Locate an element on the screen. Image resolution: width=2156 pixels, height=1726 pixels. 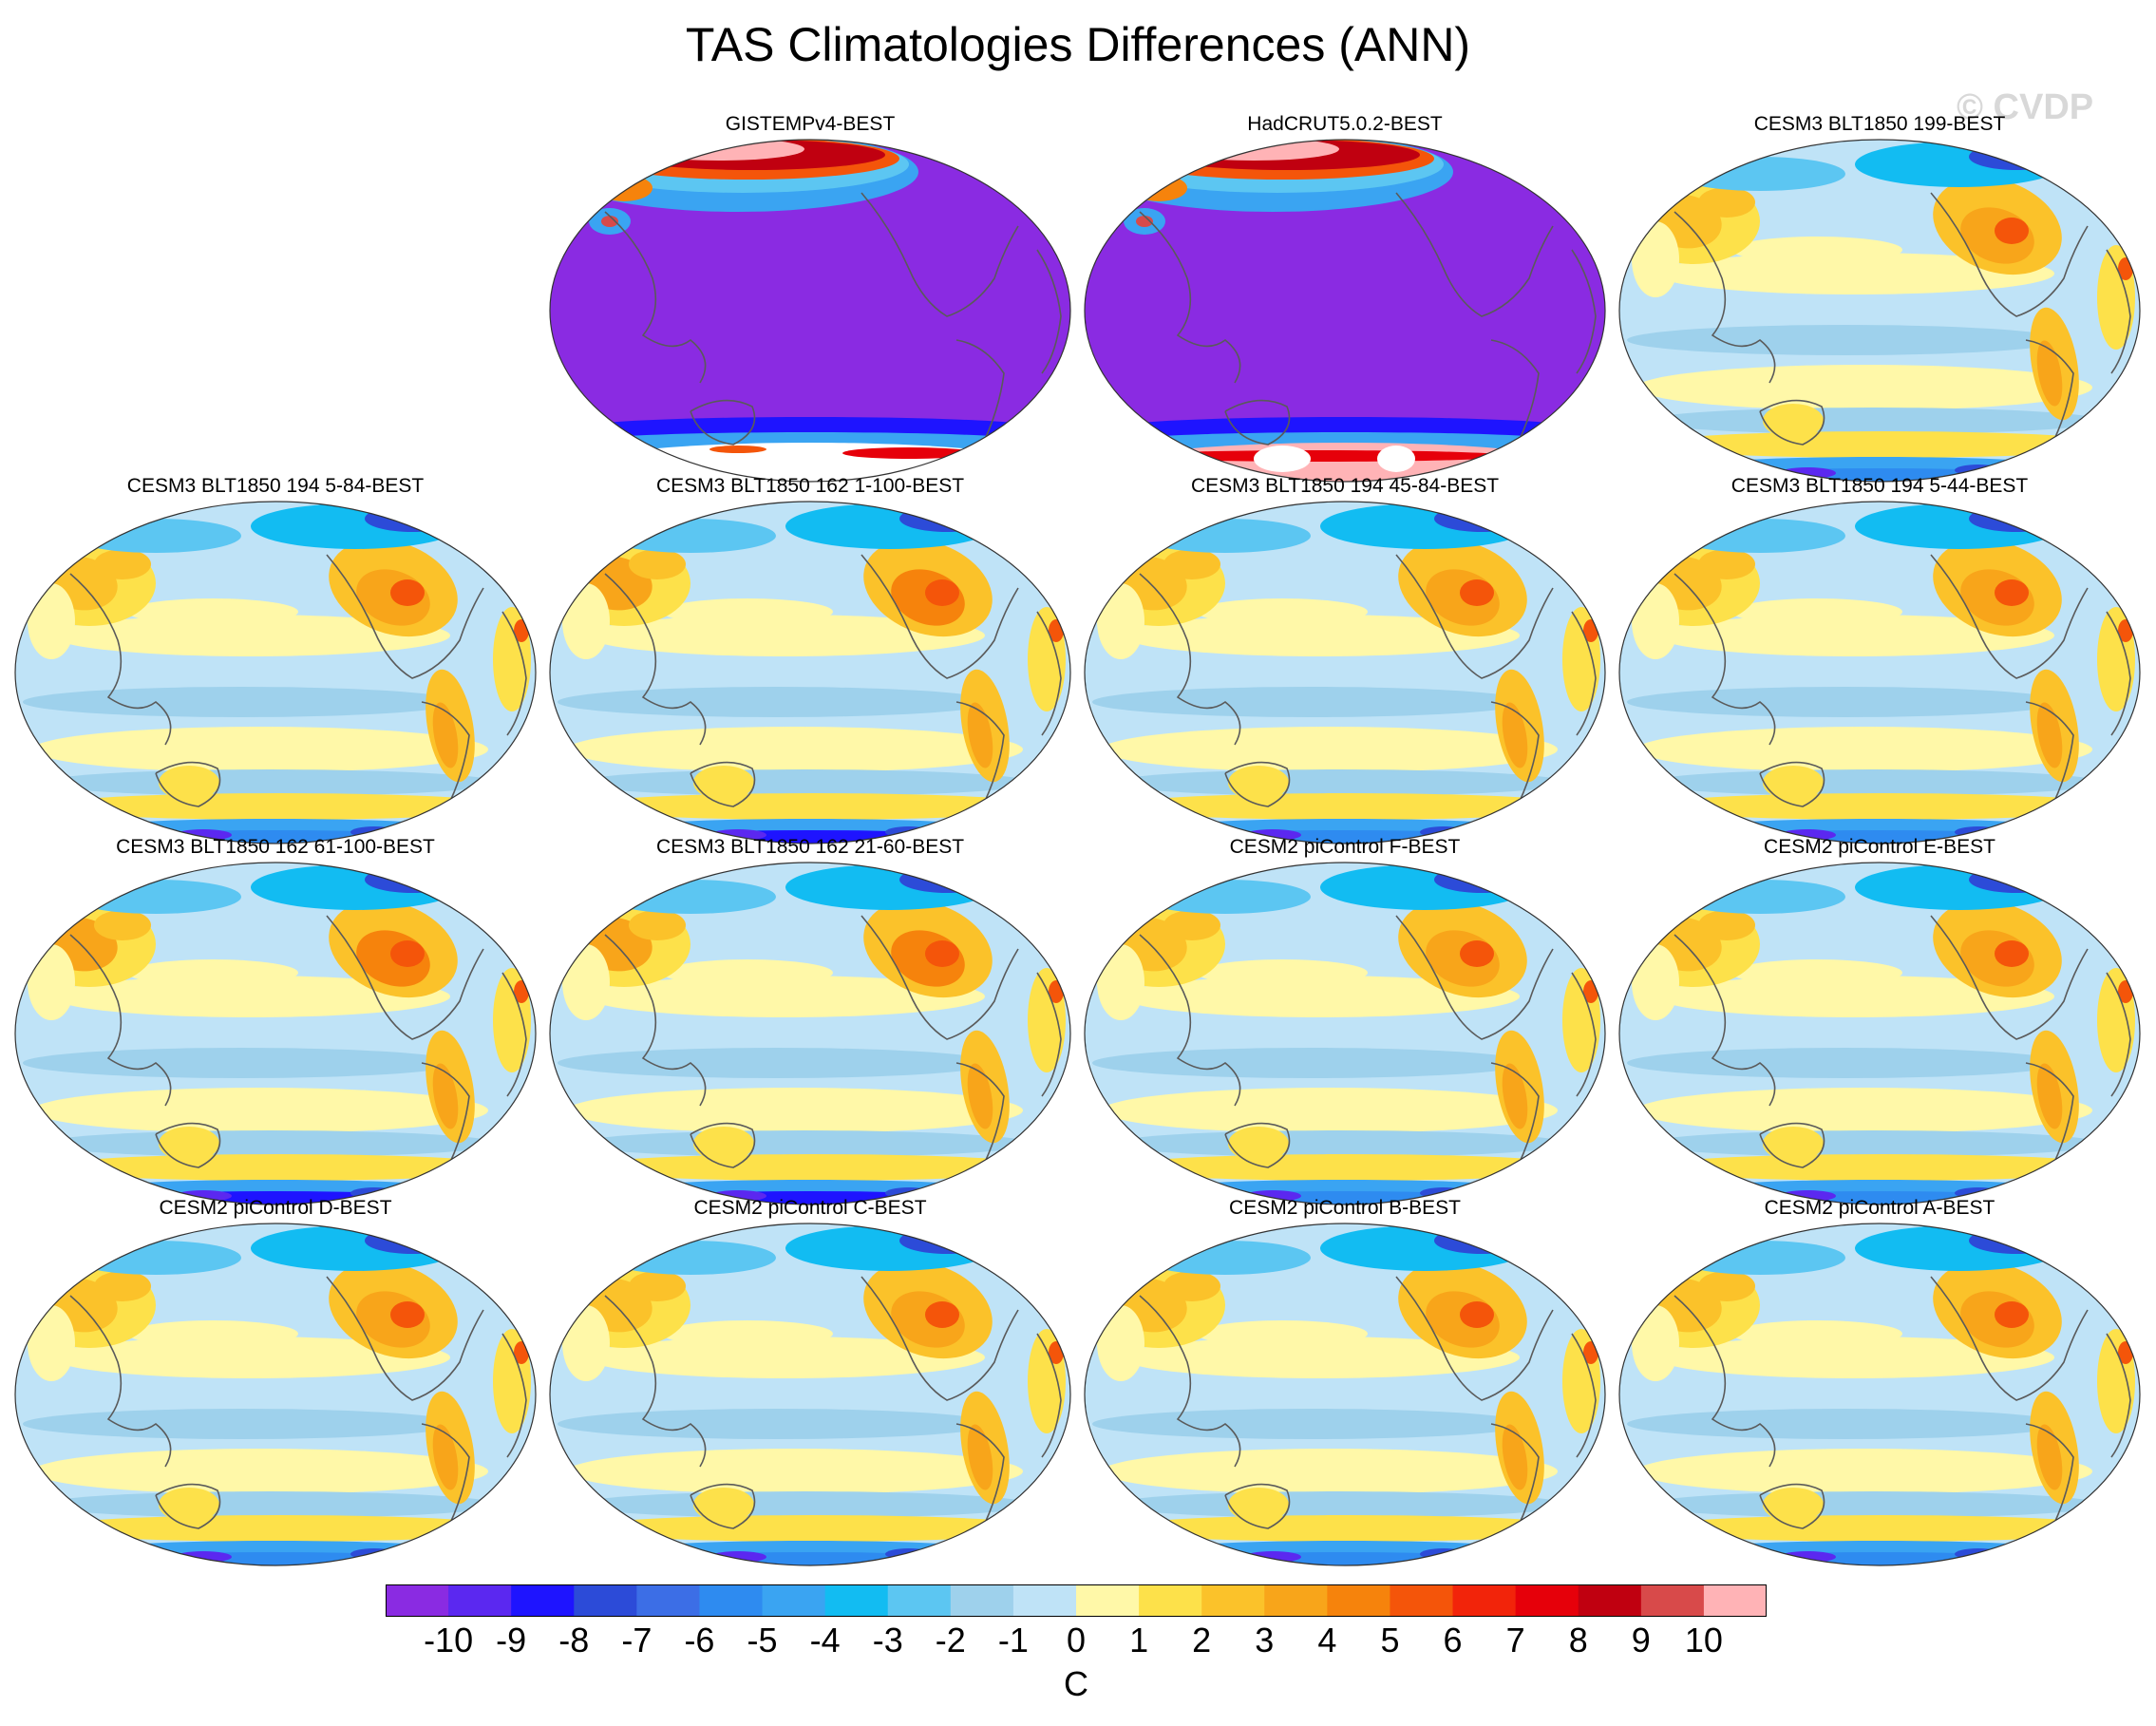
colorbar-tick-label: 1 is located at coordinates (1139, 1640).